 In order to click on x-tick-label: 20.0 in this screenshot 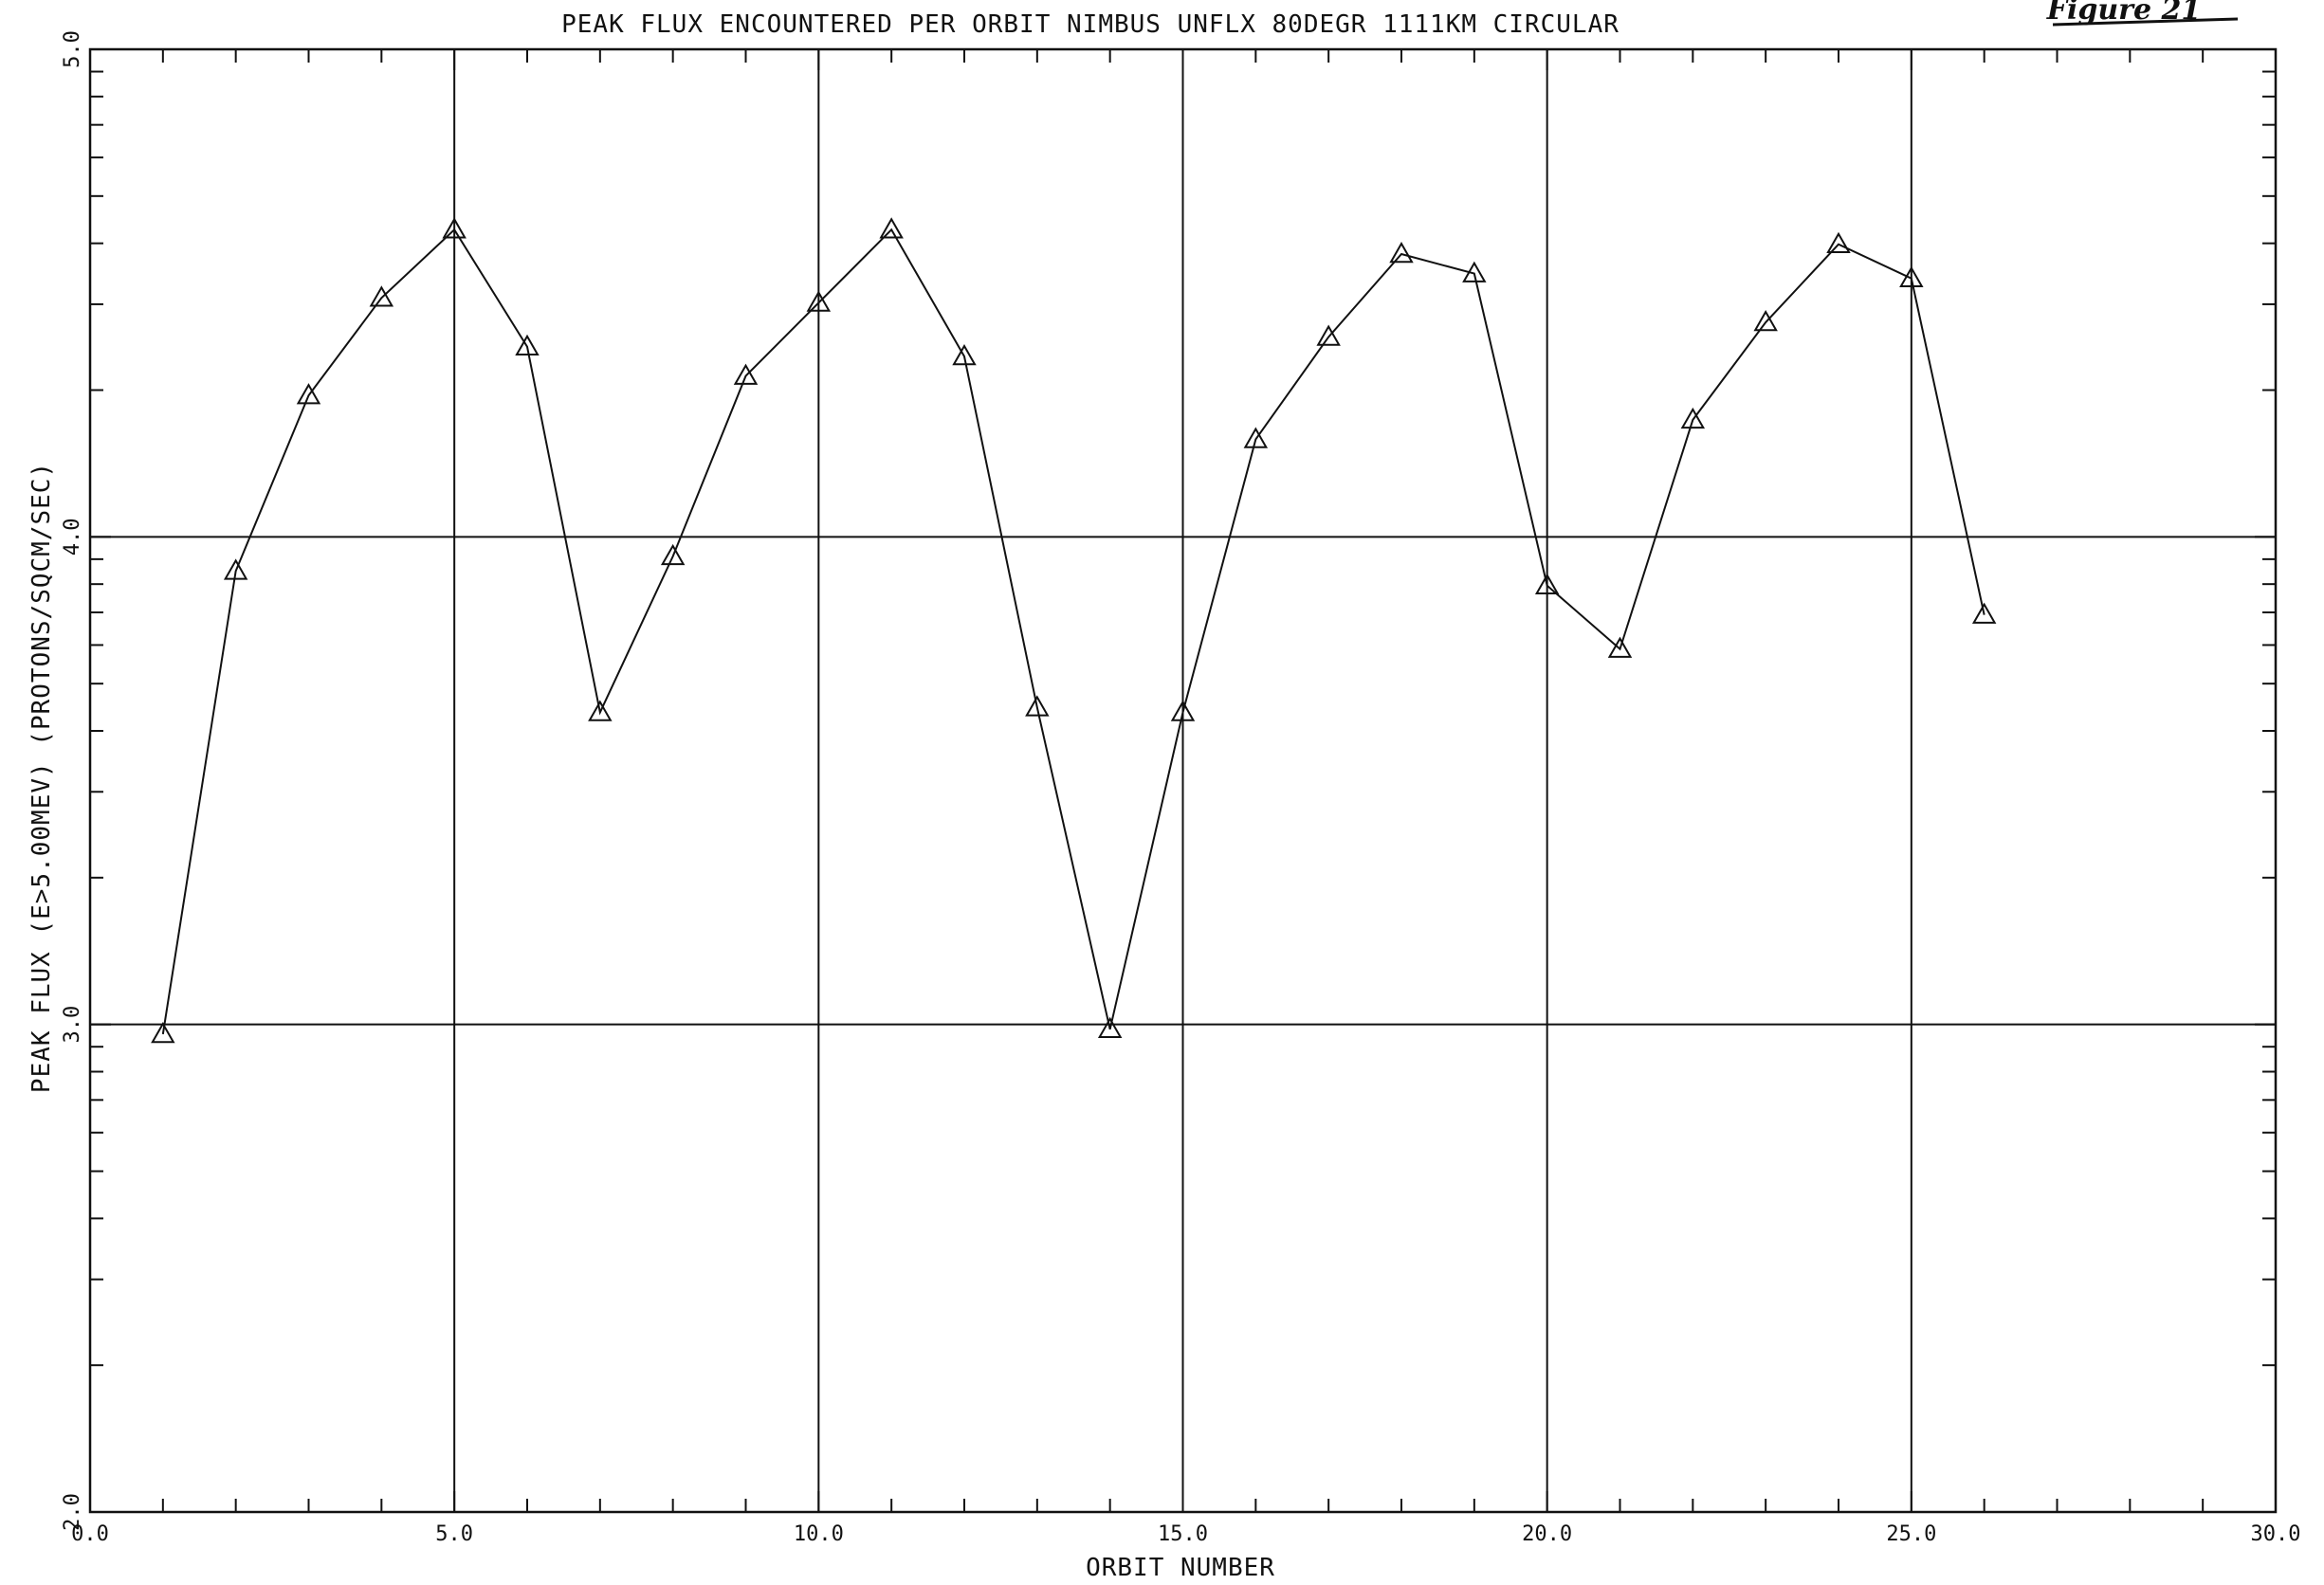, I will do `click(1547, 1534)`.